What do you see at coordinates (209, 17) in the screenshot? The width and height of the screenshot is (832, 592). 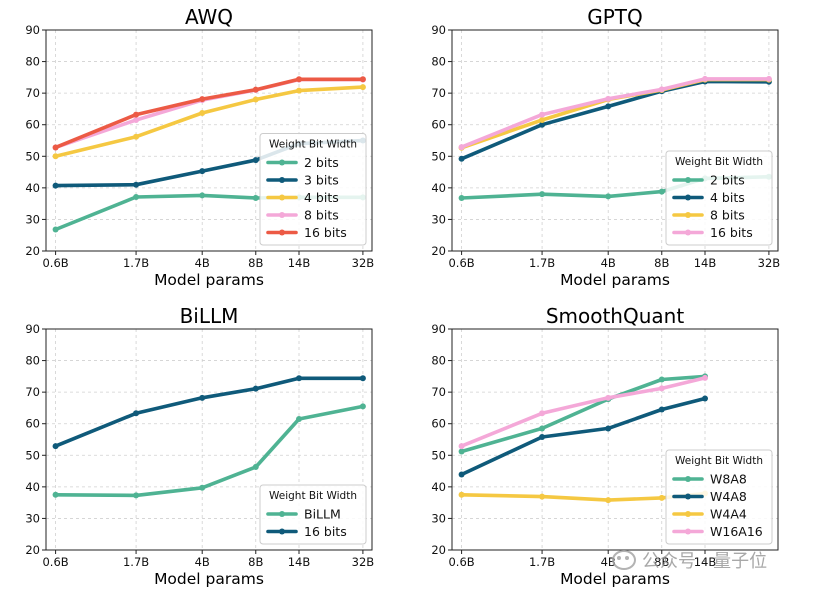 I see `chart-title: AWQ` at bounding box center [209, 17].